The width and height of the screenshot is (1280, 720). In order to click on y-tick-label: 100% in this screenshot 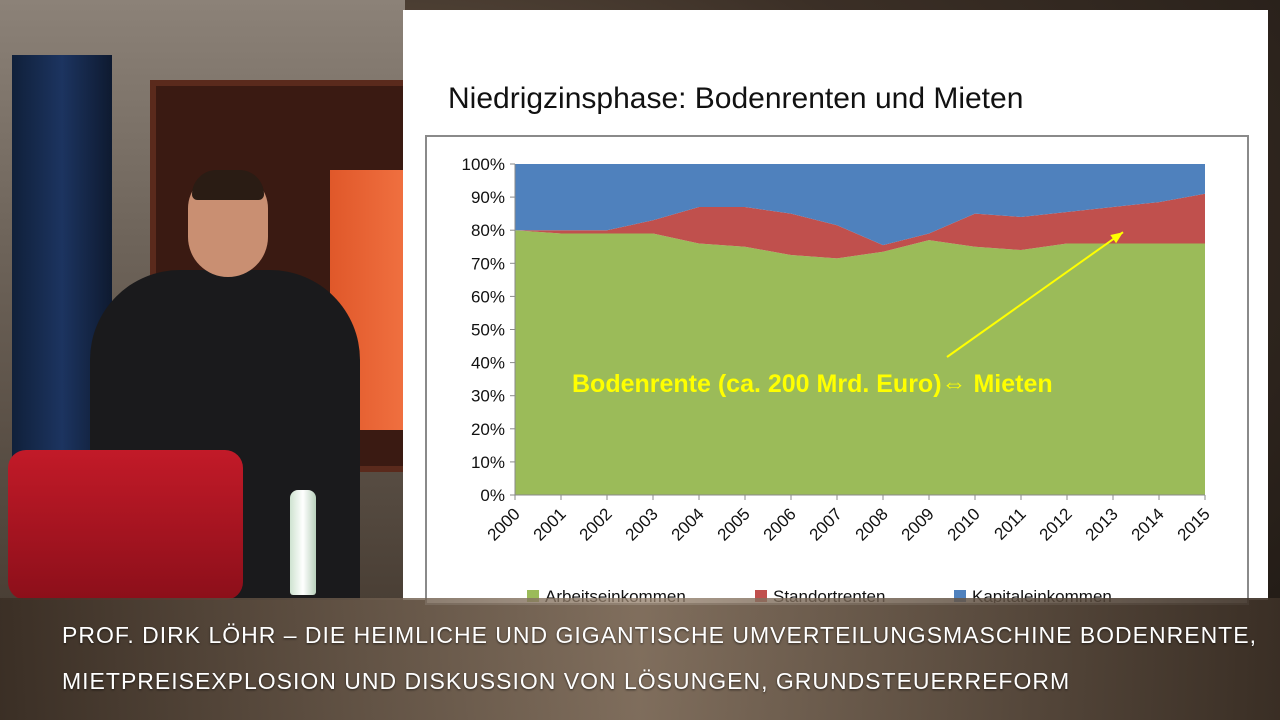, I will do `click(483, 164)`.